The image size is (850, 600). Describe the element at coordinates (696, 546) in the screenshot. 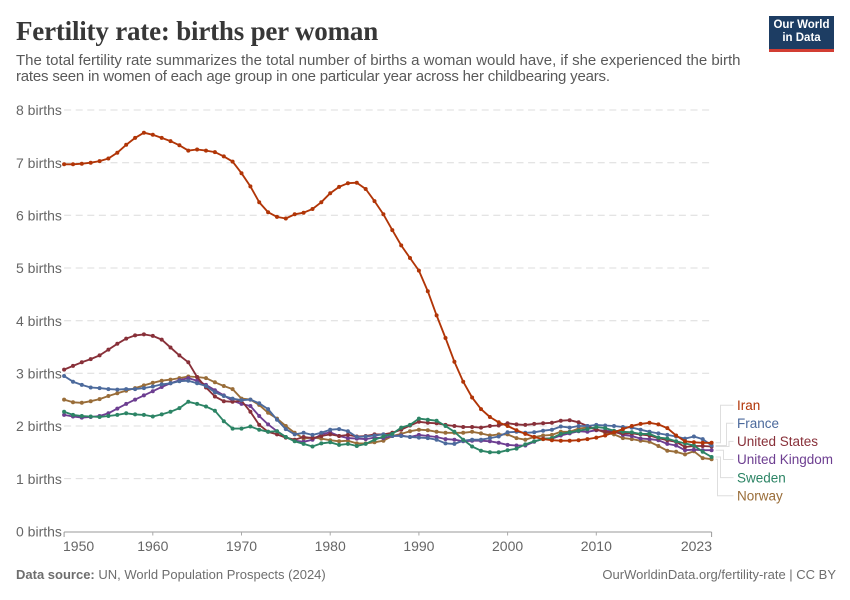

I see `svg-text: 2023` at that location.